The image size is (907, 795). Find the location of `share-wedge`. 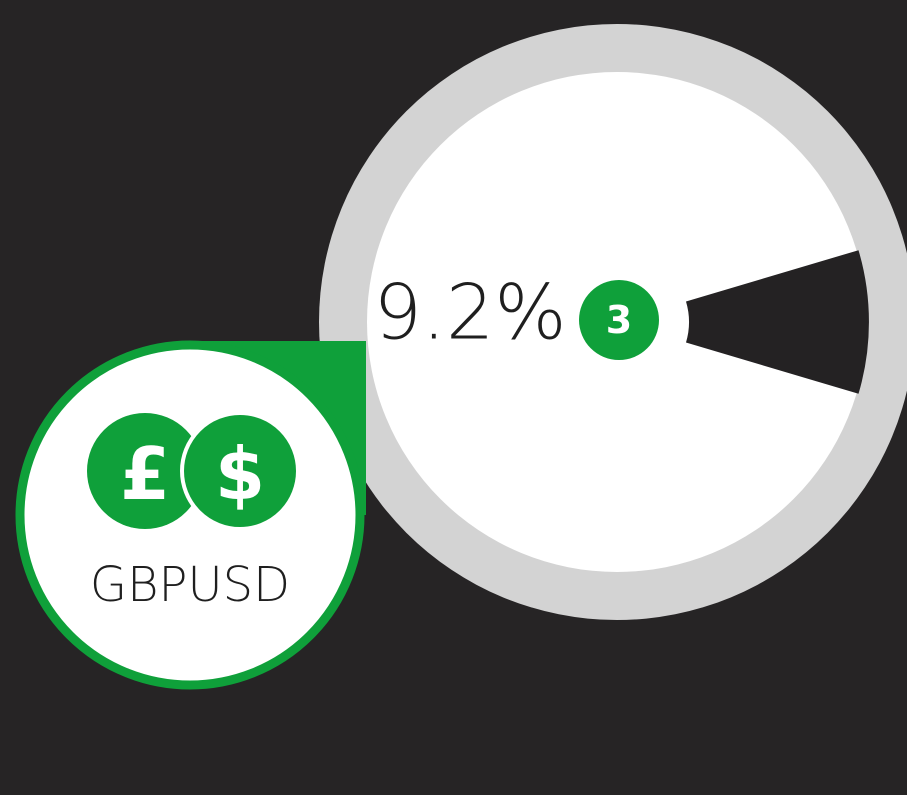

share-wedge is located at coordinates (777, 322).